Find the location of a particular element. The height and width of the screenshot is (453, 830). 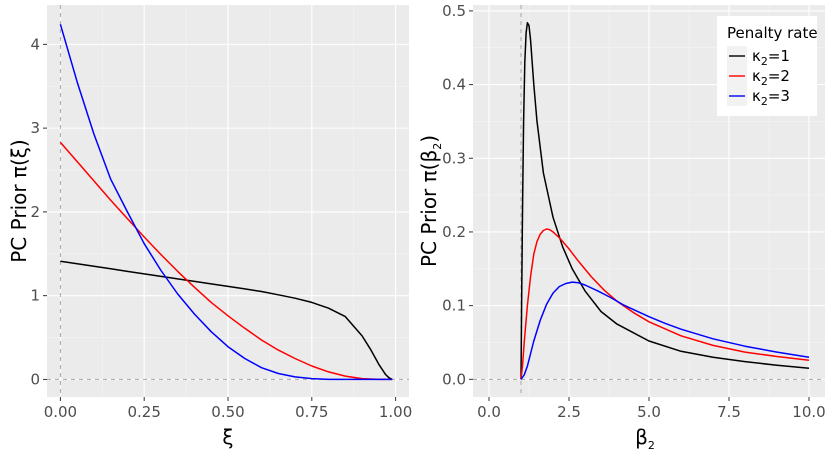

legend-item: κ2=3 is located at coordinates (758, 97).